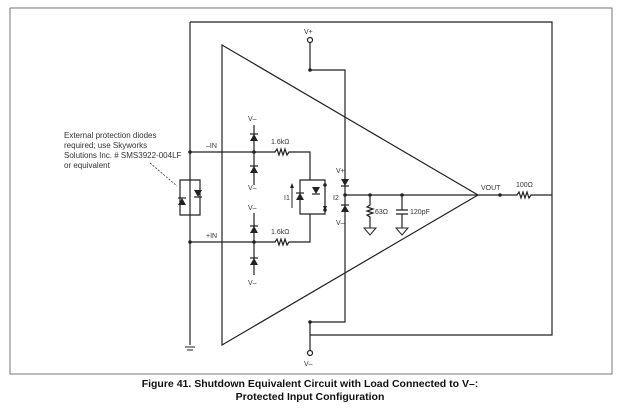 This screenshot has height=411, width=620. I want to click on vout-label: VOUT, so click(491, 188).